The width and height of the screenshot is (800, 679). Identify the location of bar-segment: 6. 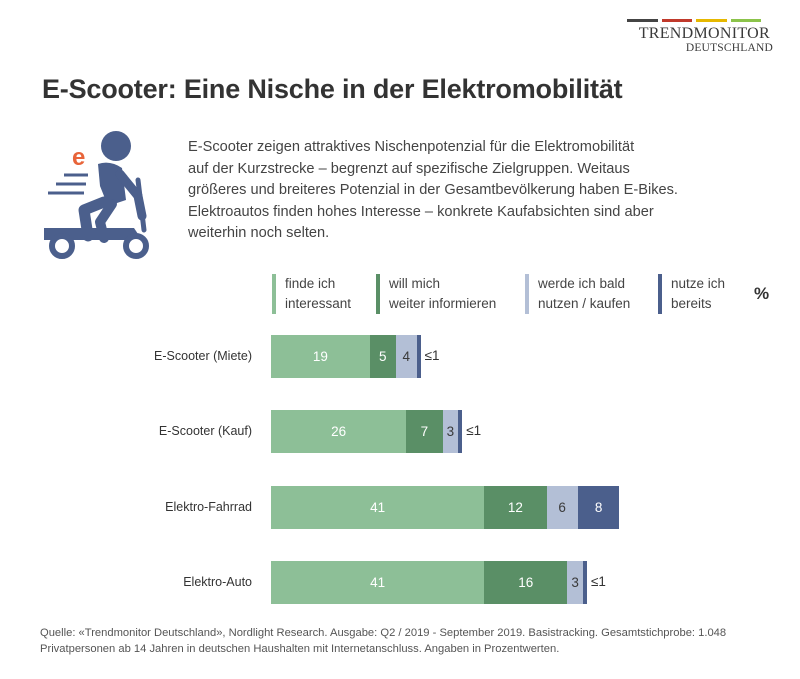
(562, 507).